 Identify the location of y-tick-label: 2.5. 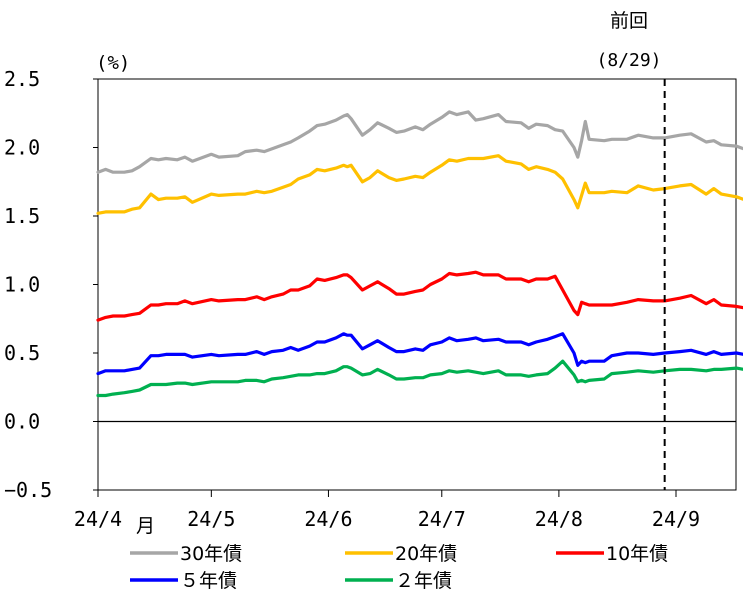
(22, 79).